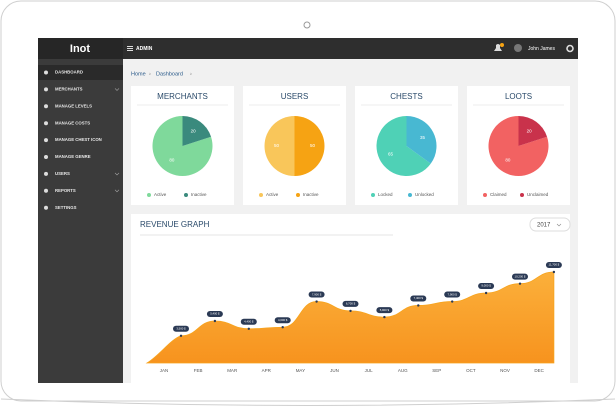 Image resolution: width=616 pixels, height=417 pixels. I want to click on menu-item: REPORTS, so click(65, 190).